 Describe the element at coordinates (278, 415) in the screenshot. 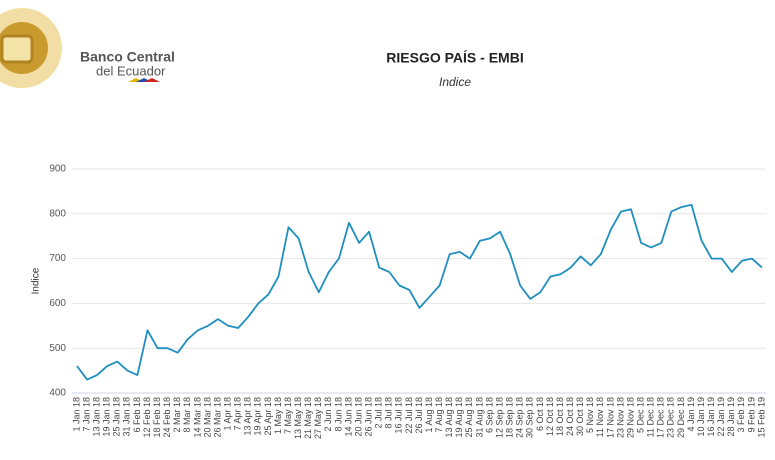

I see `x-tick-label: 1 May 18` at that location.